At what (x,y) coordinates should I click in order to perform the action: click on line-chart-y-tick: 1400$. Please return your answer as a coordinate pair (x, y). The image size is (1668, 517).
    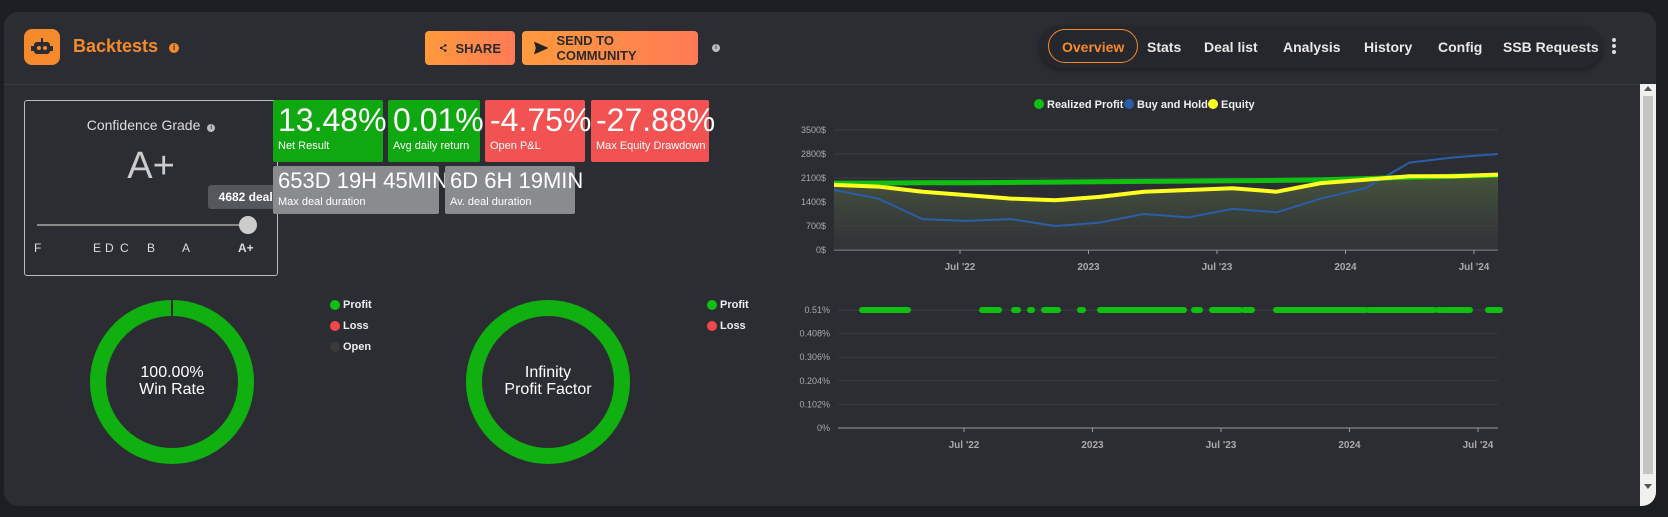
    Looking at the image, I should click on (813, 202).